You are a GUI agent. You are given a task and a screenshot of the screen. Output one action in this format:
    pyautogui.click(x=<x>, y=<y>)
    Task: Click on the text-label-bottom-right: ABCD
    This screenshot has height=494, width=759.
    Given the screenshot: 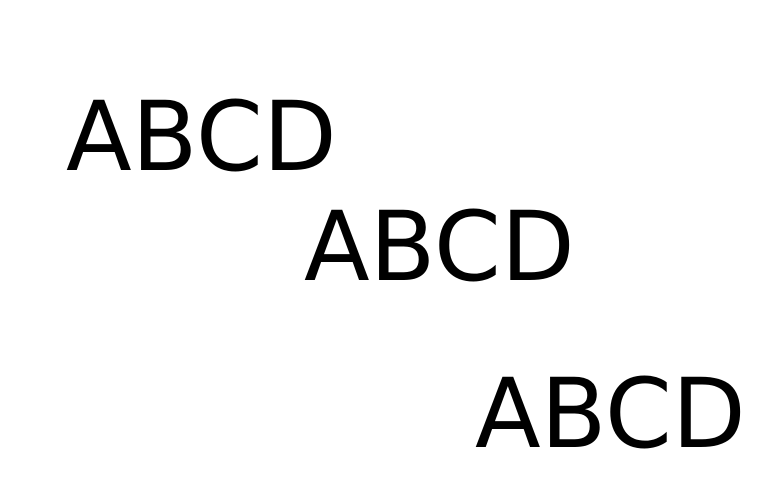 What is the action you would take?
    pyautogui.click(x=610, y=414)
    